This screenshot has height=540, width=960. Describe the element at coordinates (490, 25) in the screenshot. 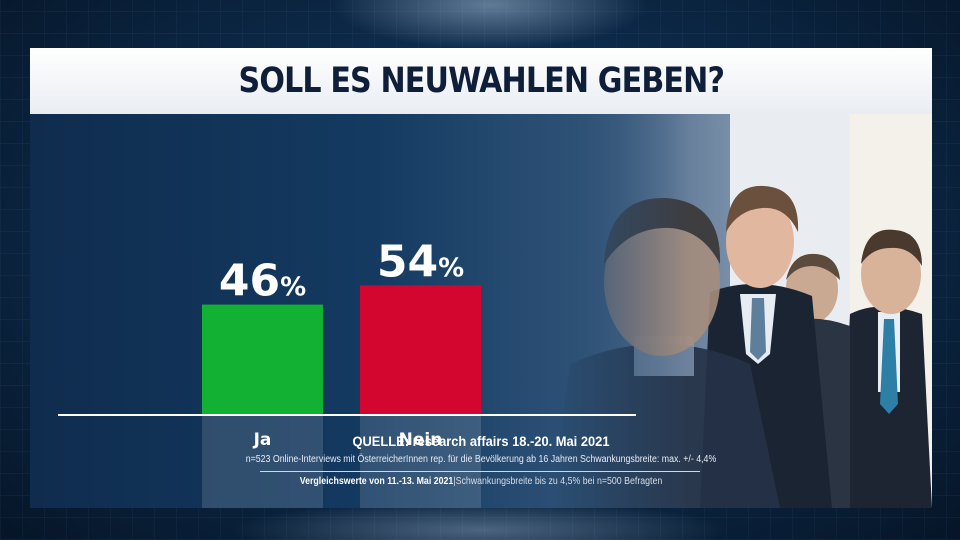

I see `background-globe-glow` at that location.